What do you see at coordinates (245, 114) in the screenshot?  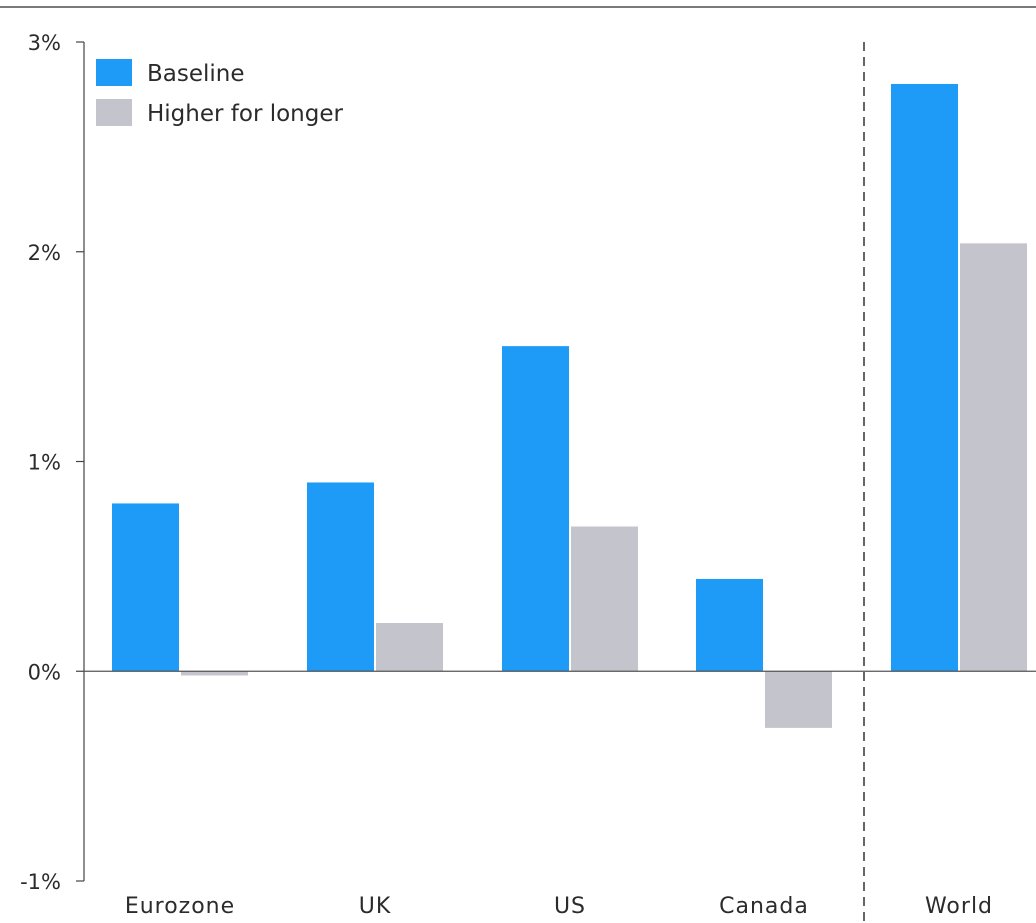 I see `legend-label-higher-for-longer: Higher for longer` at bounding box center [245, 114].